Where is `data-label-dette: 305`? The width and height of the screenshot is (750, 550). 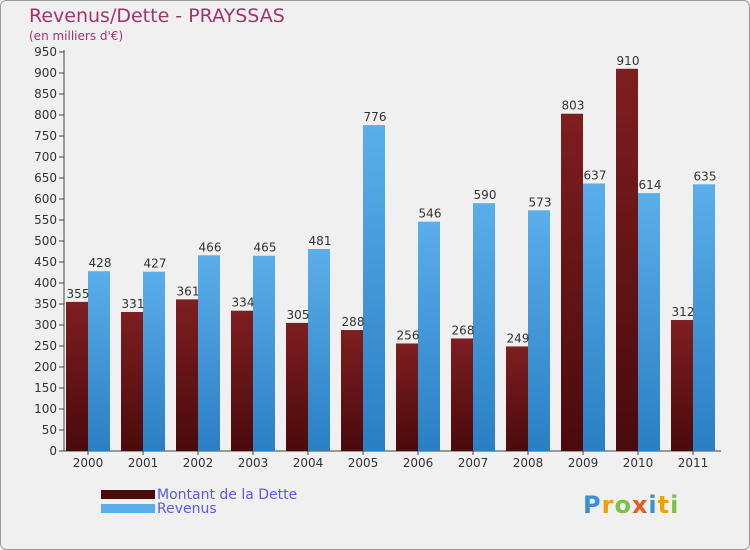
data-label-dette: 305 is located at coordinates (298, 315).